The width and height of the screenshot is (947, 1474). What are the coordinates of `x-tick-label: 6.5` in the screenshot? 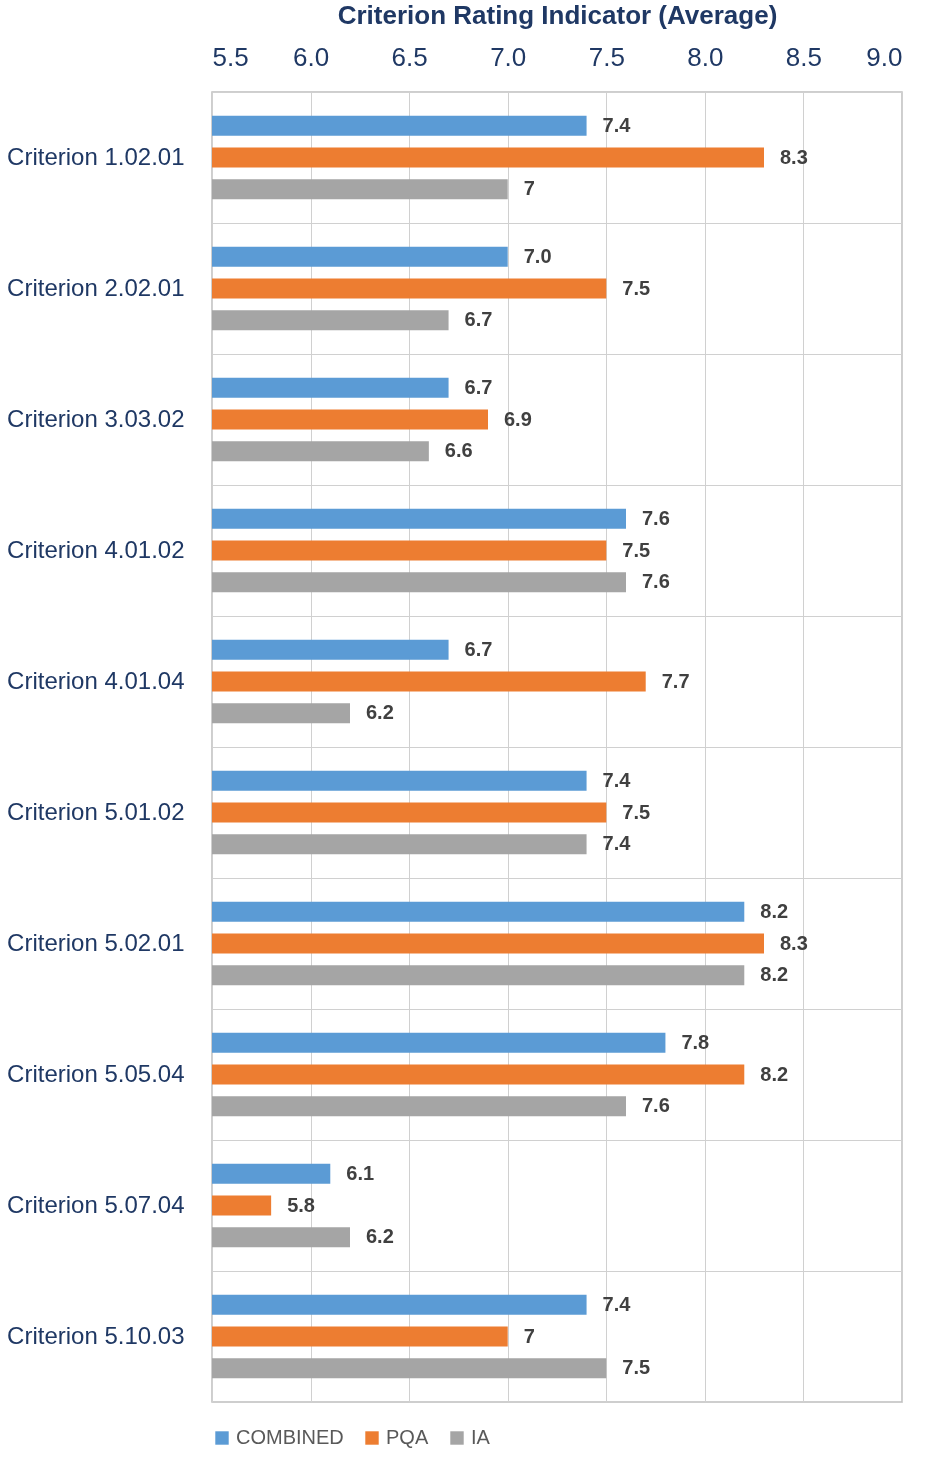 It's located at (409, 56).